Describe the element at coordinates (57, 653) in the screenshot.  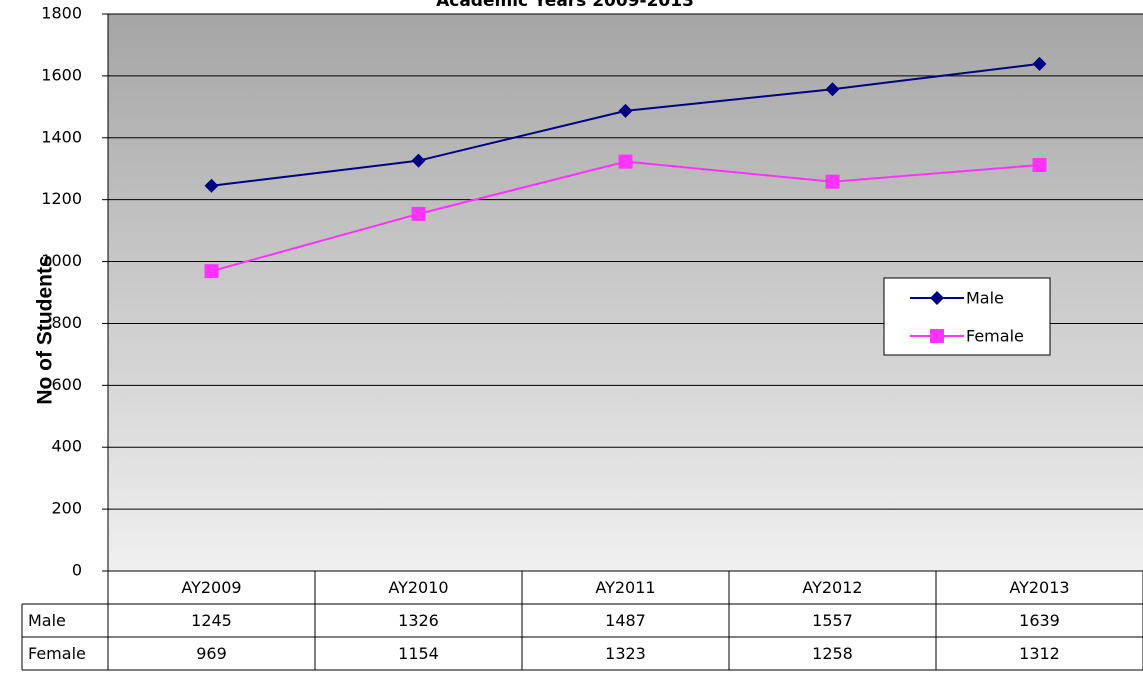
I see `table-row-label: Female` at that location.